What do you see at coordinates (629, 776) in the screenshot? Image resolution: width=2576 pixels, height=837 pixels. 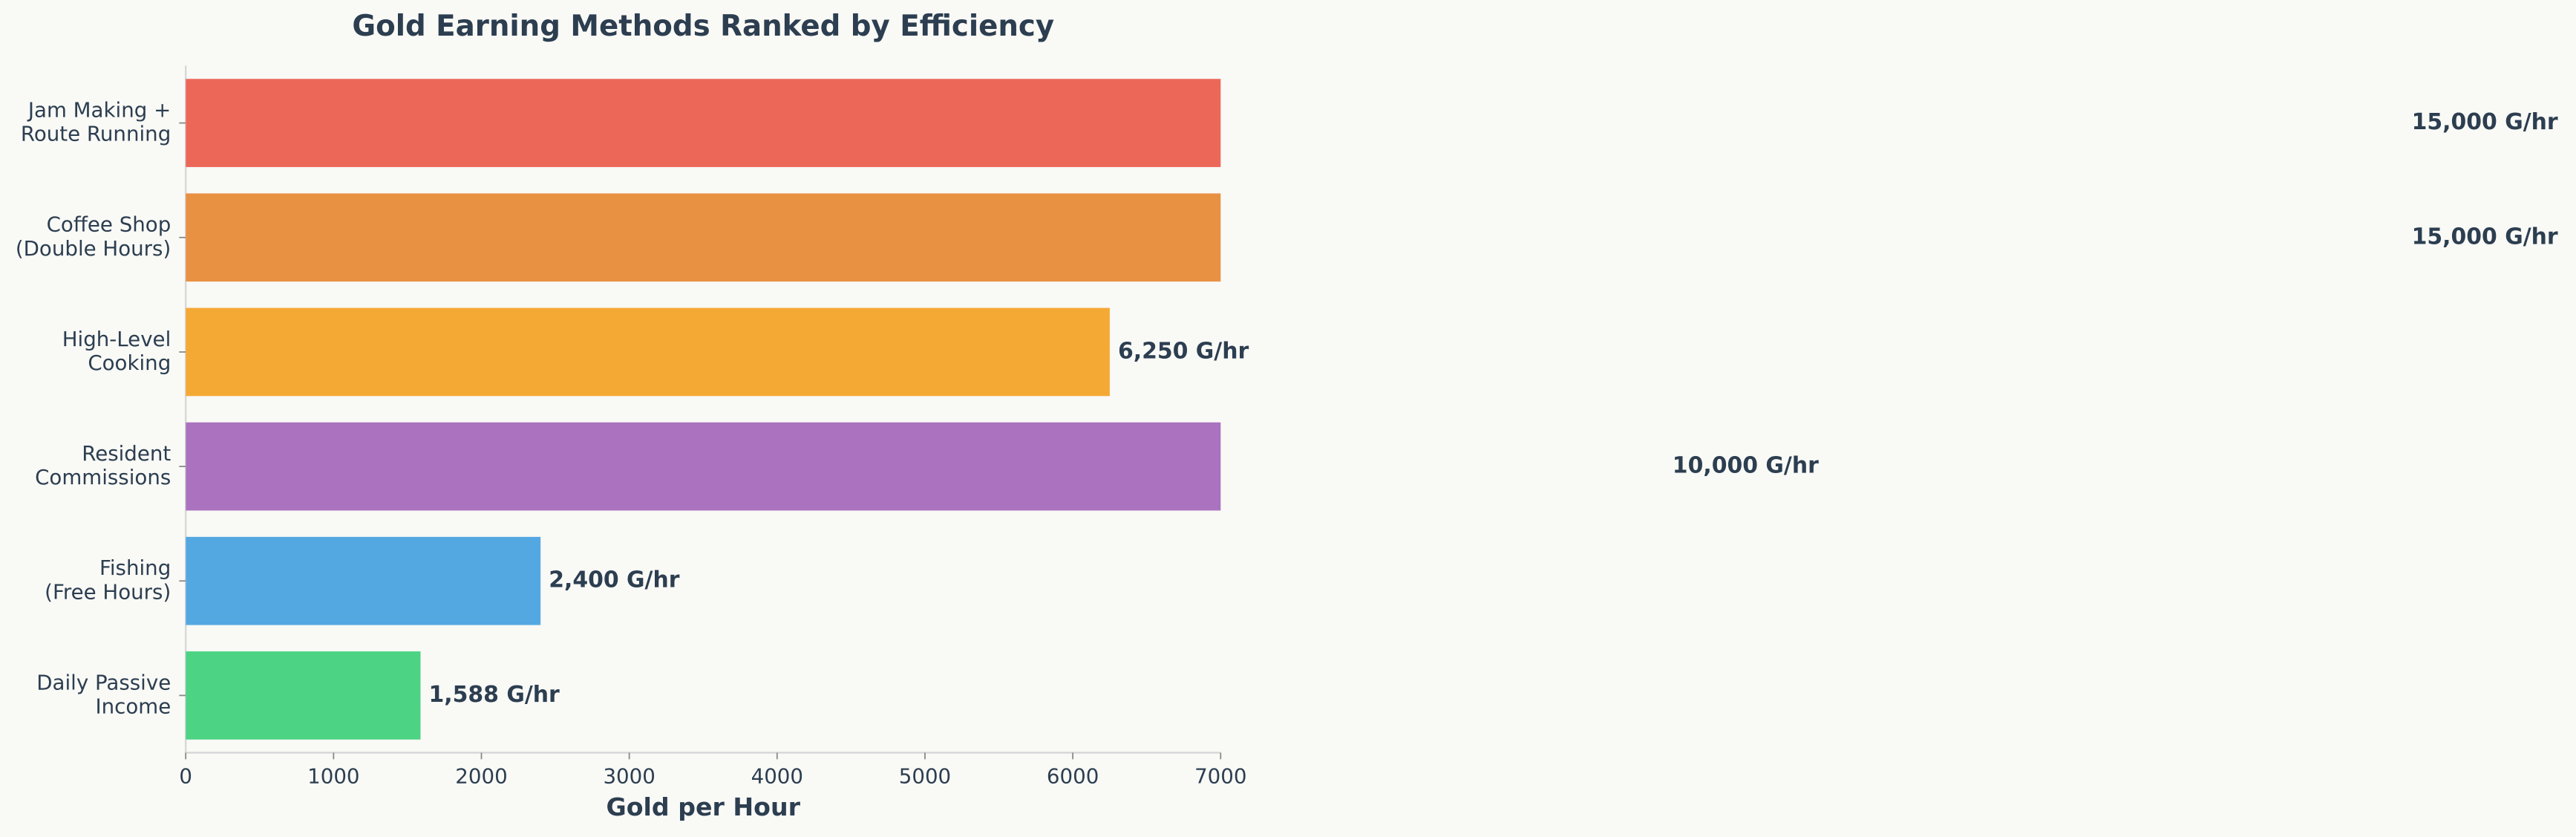 I see `x-tick-label: 3000` at bounding box center [629, 776].